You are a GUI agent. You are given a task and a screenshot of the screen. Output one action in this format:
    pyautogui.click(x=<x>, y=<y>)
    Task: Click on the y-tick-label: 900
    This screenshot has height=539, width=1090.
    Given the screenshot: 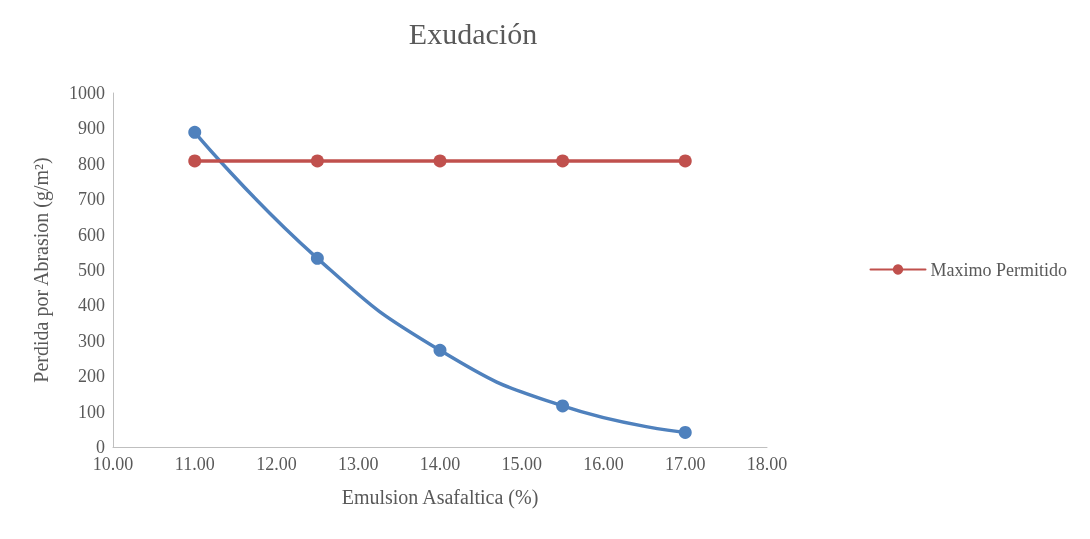 What is the action you would take?
    pyautogui.click(x=91, y=128)
    